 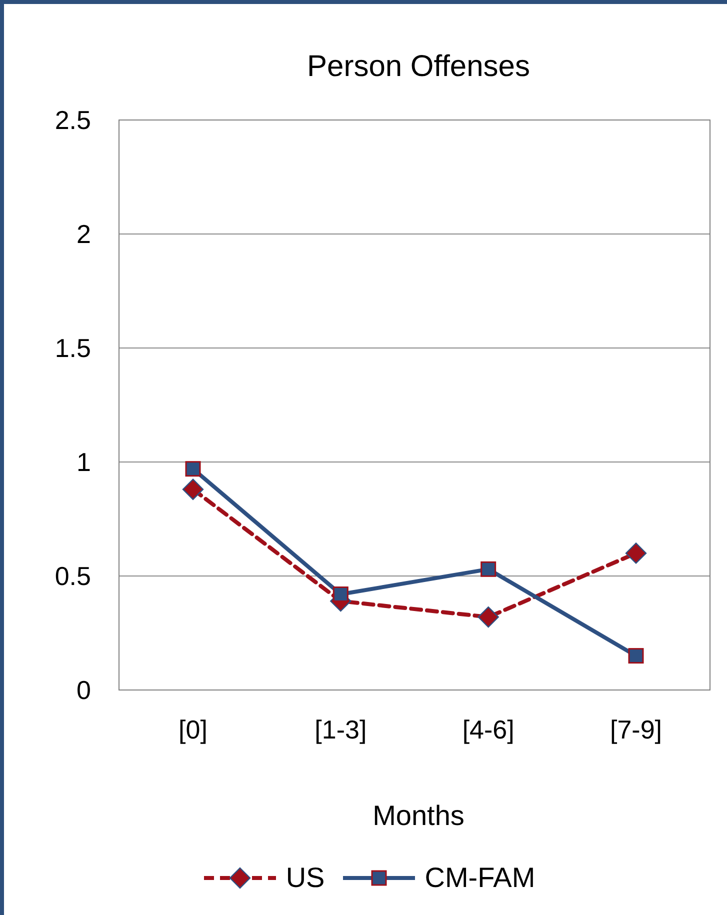 What do you see at coordinates (480, 878) in the screenshot?
I see `legend-label: CM-FAM` at bounding box center [480, 878].